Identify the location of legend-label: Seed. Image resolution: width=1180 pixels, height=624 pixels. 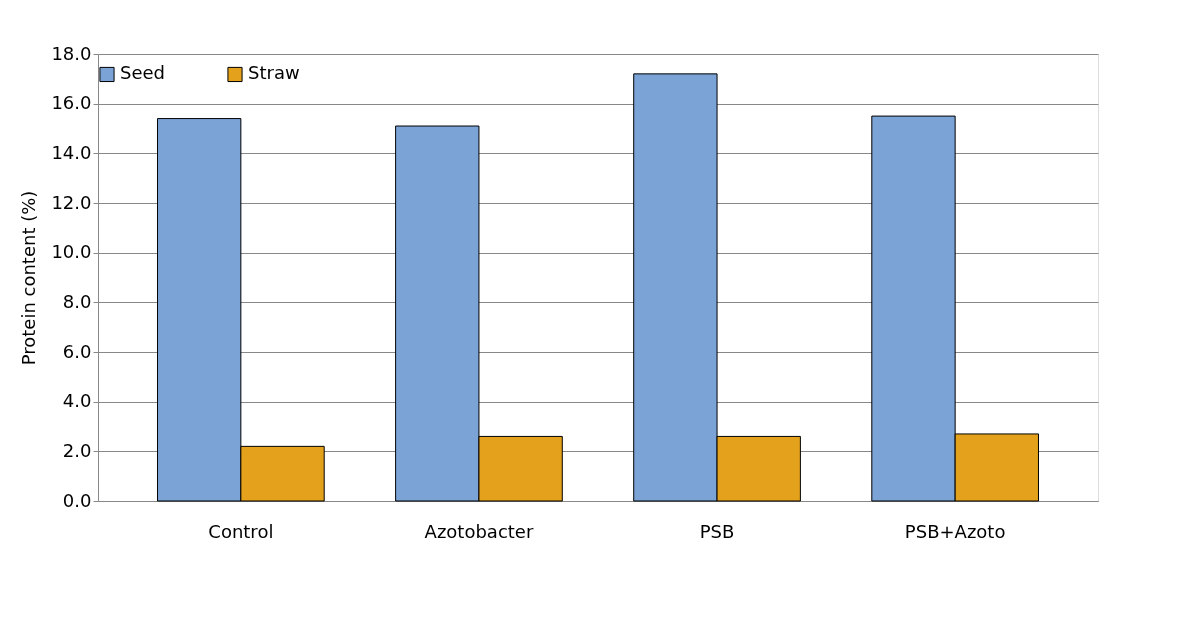
(142, 73).